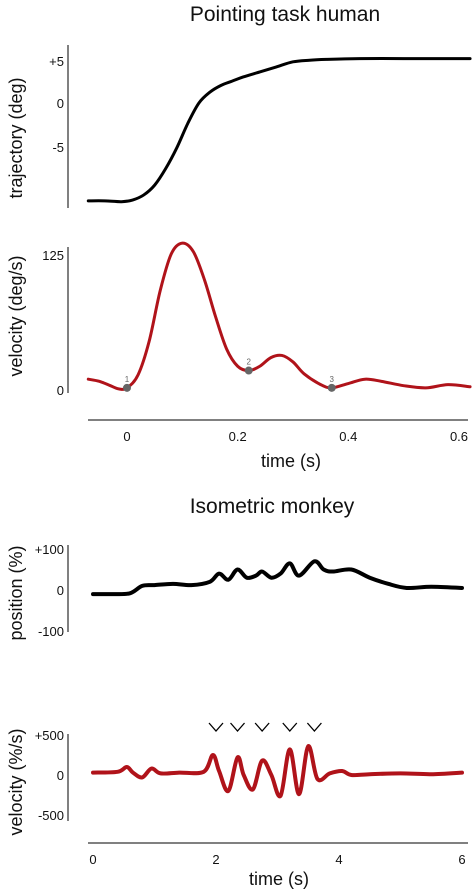 The width and height of the screenshot is (474, 891). I want to click on y-tick-label-3-1: 0, so click(60, 775).